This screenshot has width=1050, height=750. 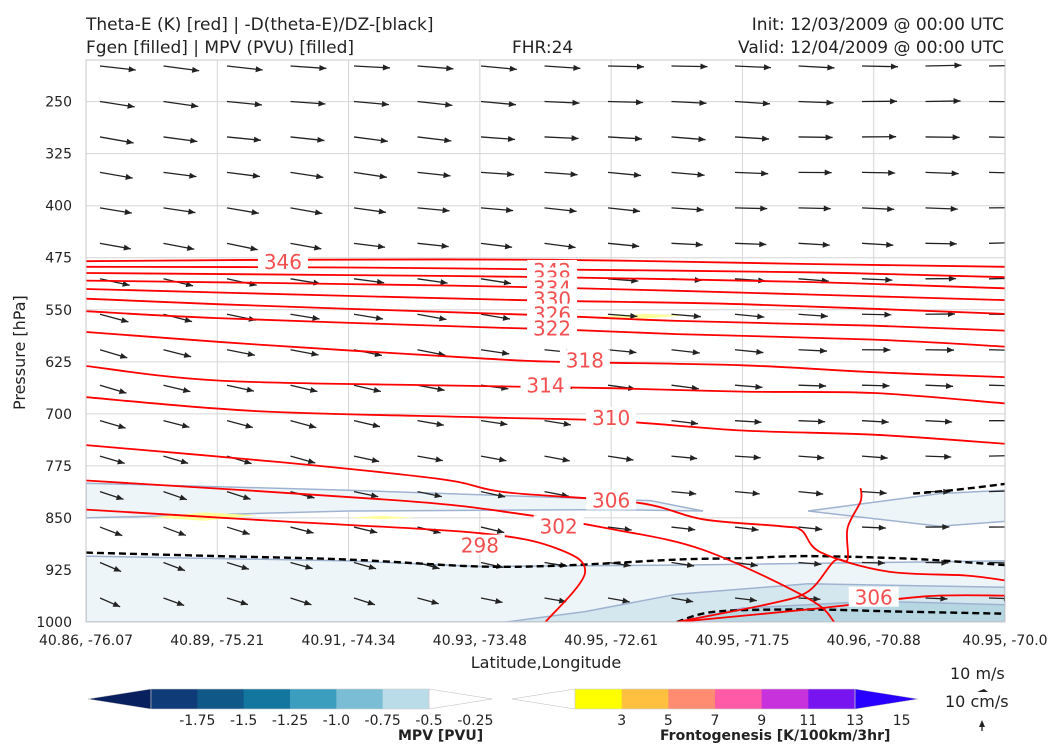 What do you see at coordinates (58, 571) in the screenshot?
I see `y-tick-label: 925` at bounding box center [58, 571].